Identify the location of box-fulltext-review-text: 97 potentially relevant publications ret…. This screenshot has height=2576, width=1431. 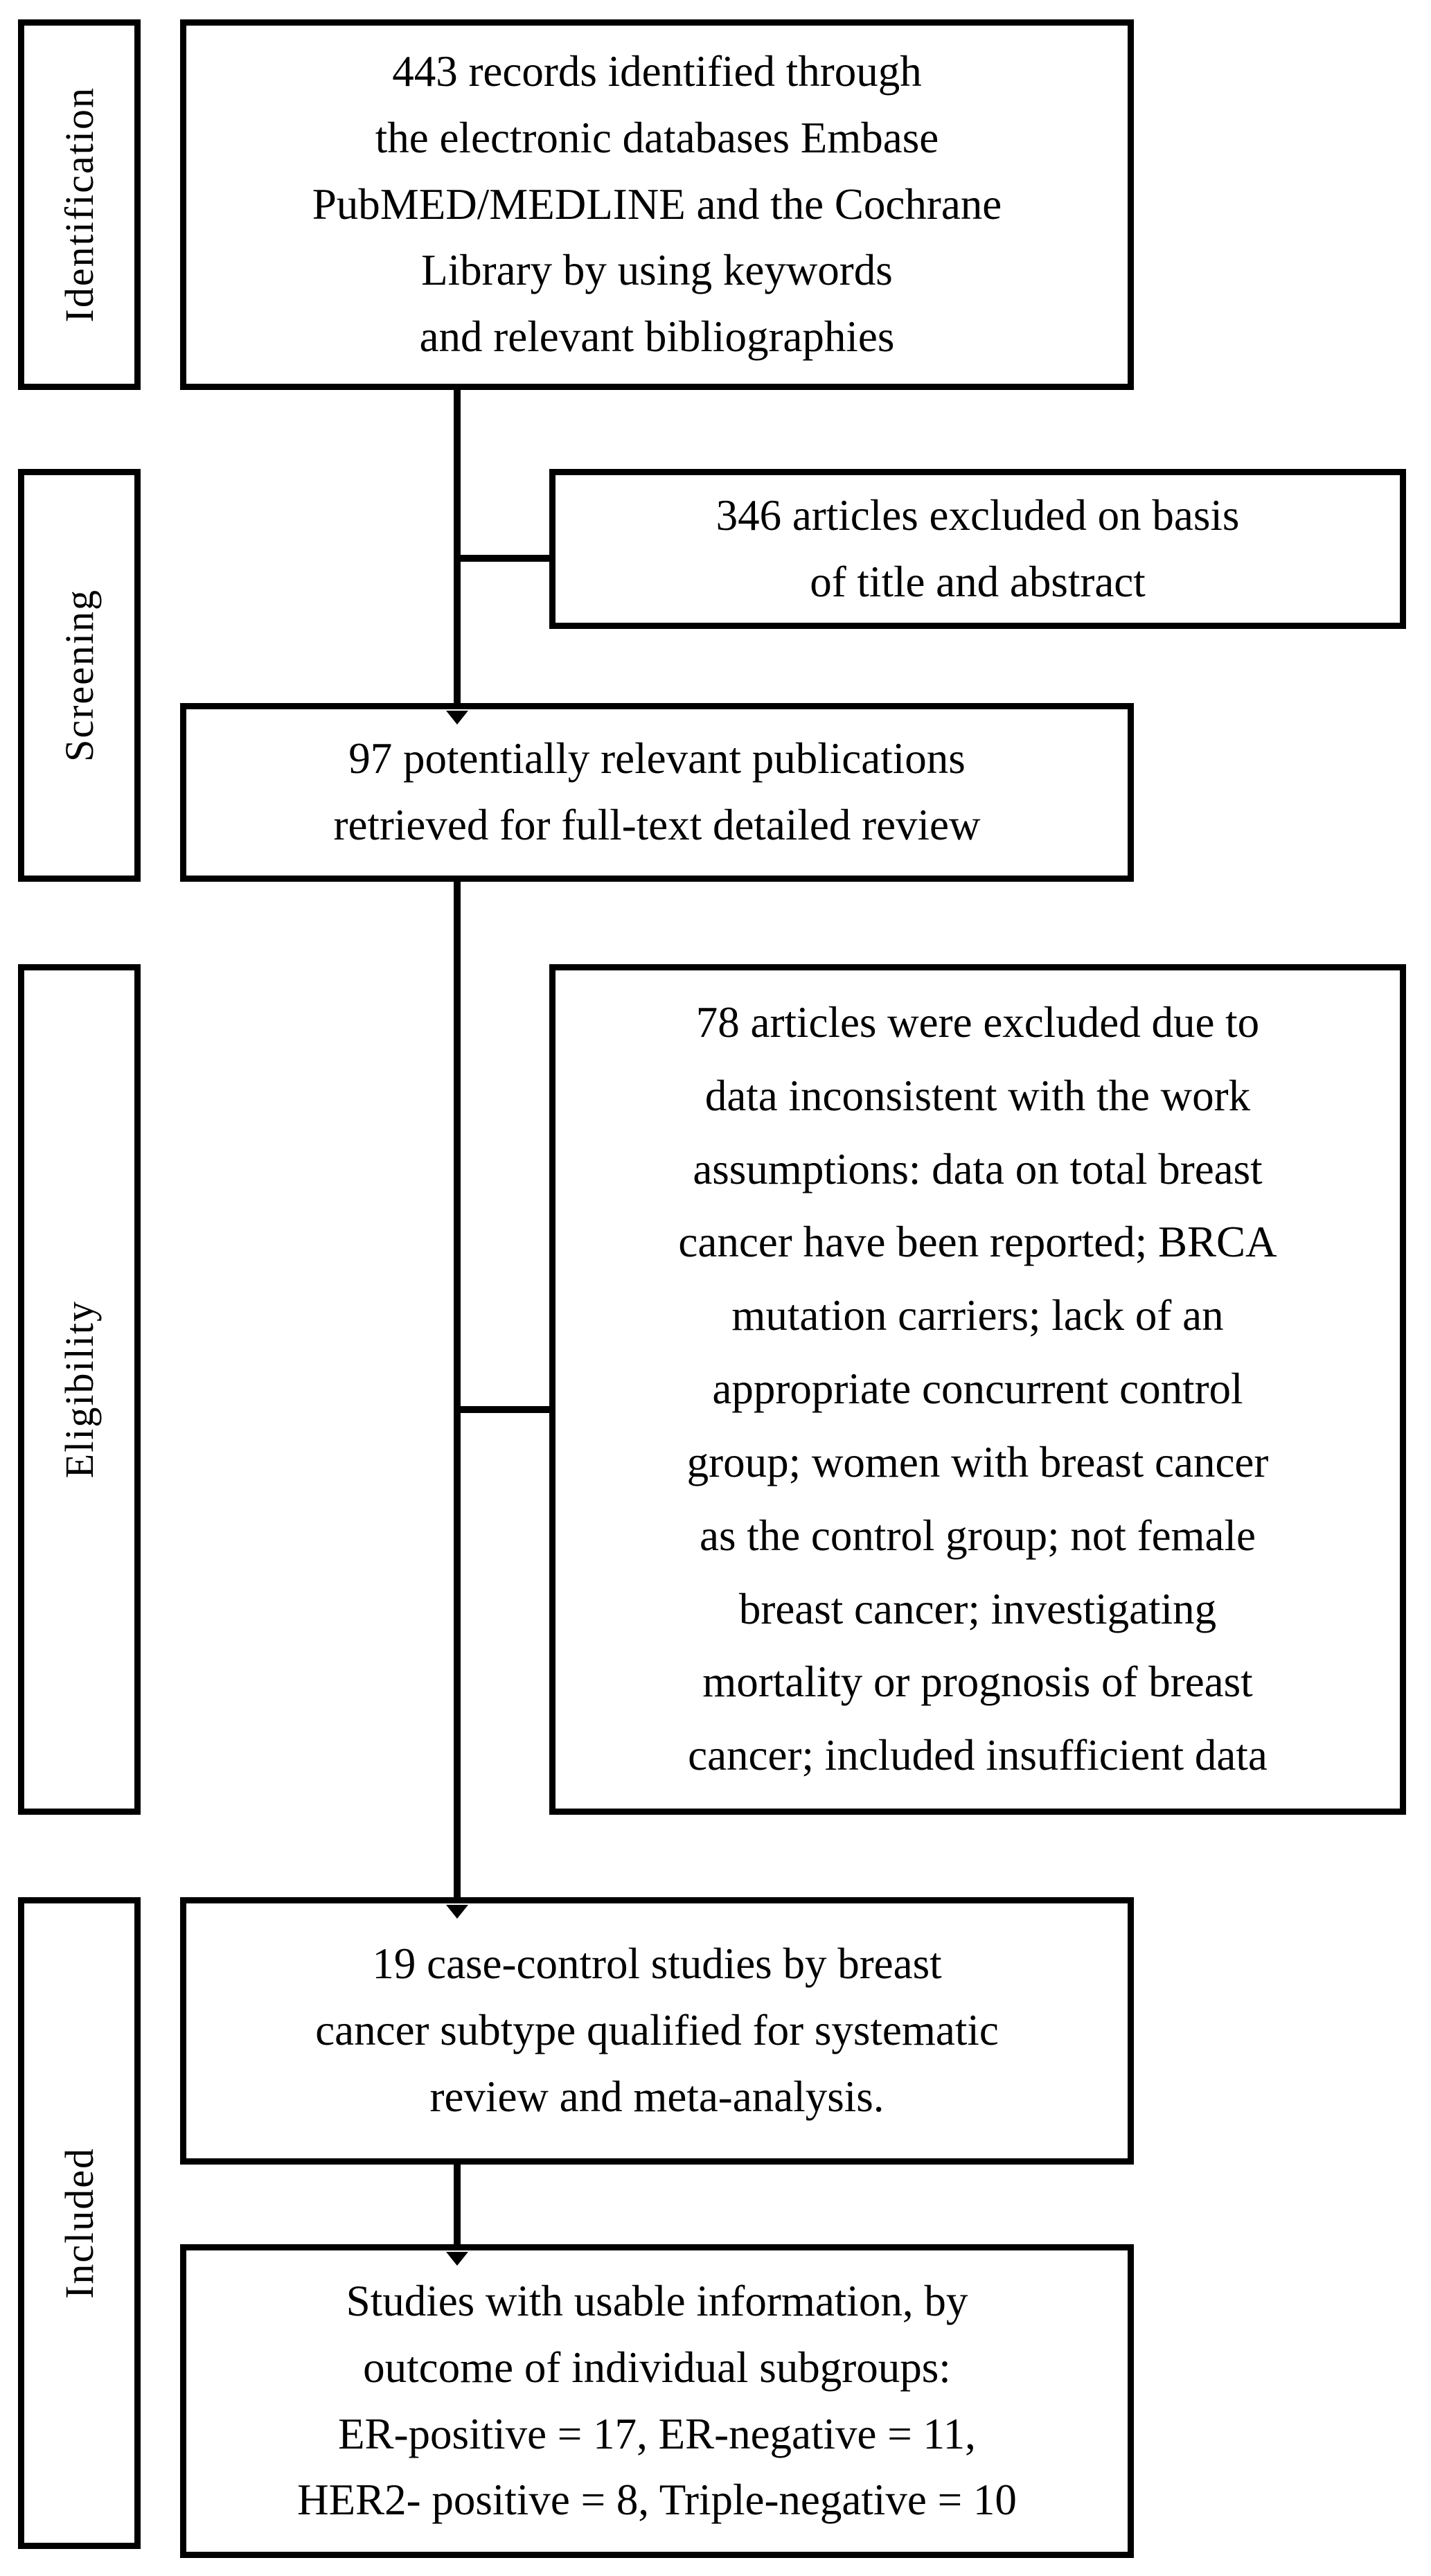
(657, 791).